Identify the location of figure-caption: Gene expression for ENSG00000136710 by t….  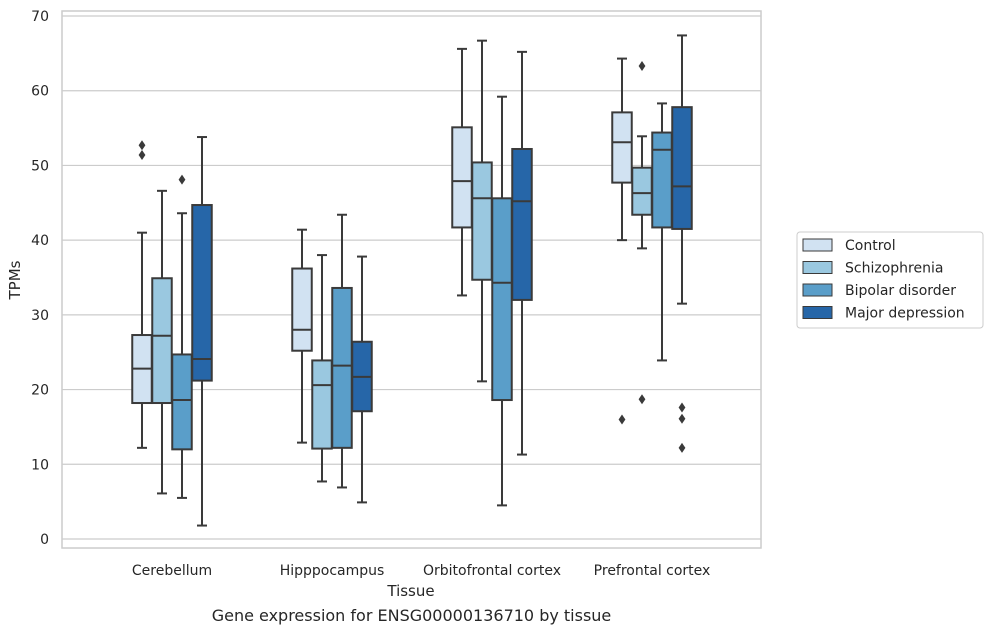
(411, 615).